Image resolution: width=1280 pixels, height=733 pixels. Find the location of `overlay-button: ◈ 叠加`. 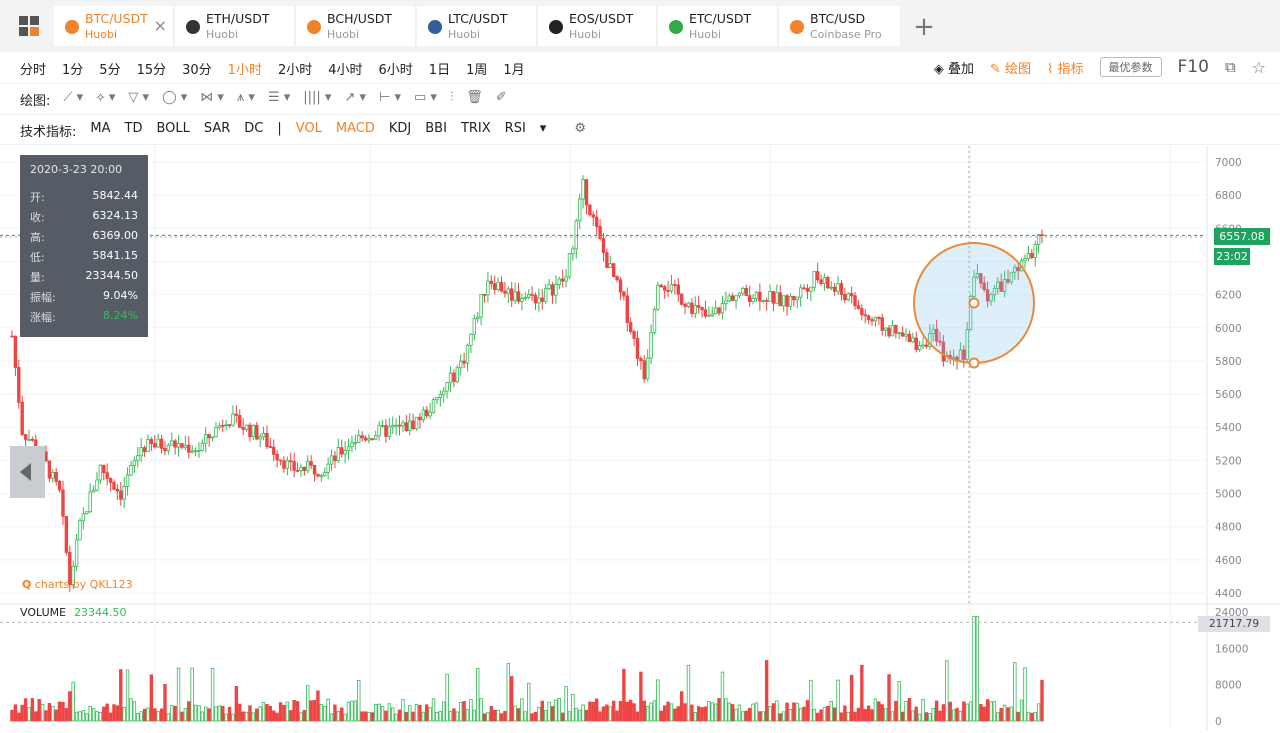

overlay-button: ◈ 叠加 is located at coordinates (953, 69).